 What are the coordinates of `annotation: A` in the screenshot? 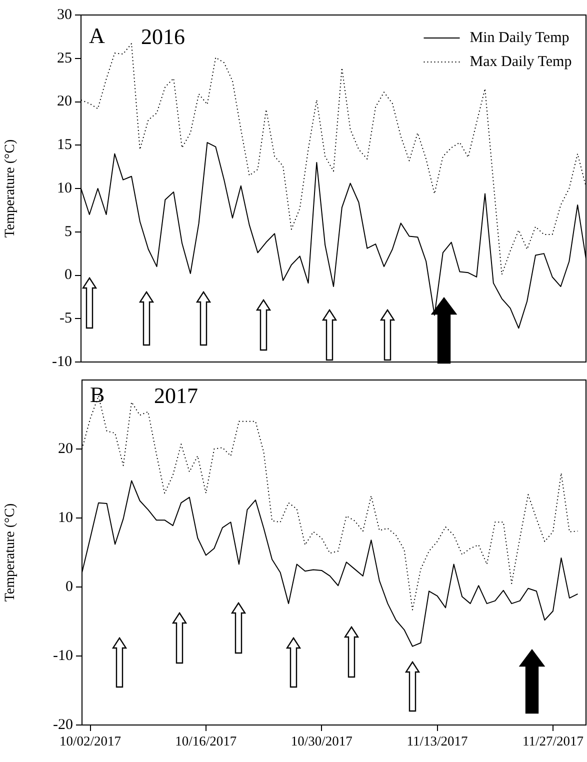 It's located at (97, 35).